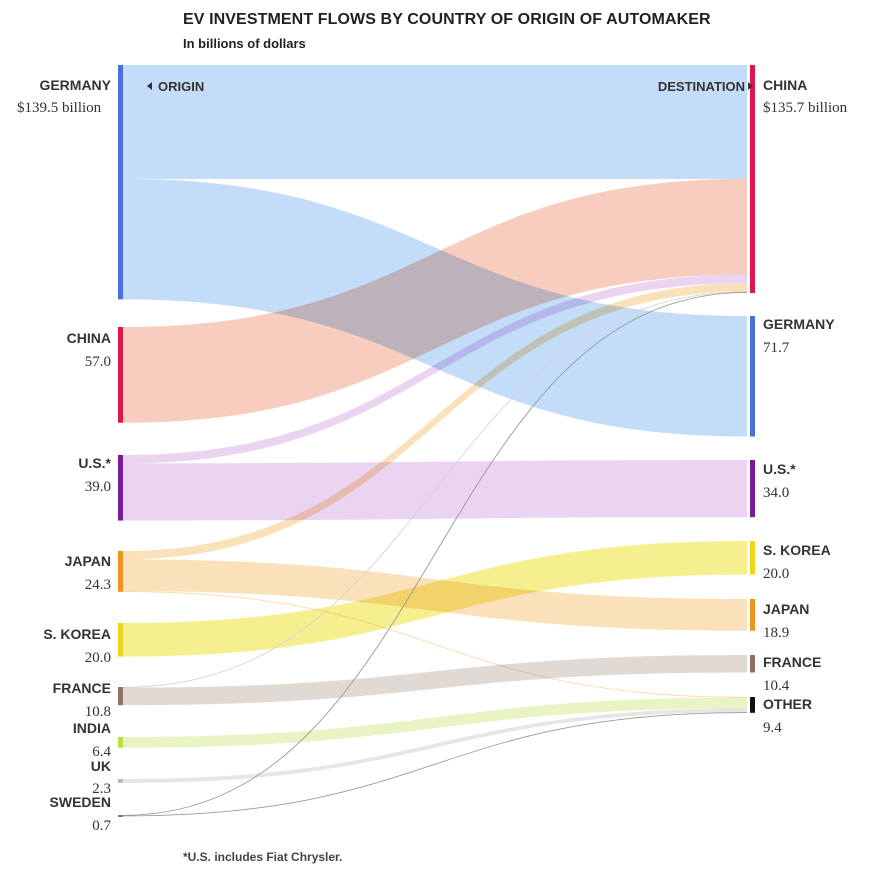 The width and height of the screenshot is (894, 879). Describe the element at coordinates (101, 789) in the screenshot. I see `source-value-uk: 2.3` at that location.